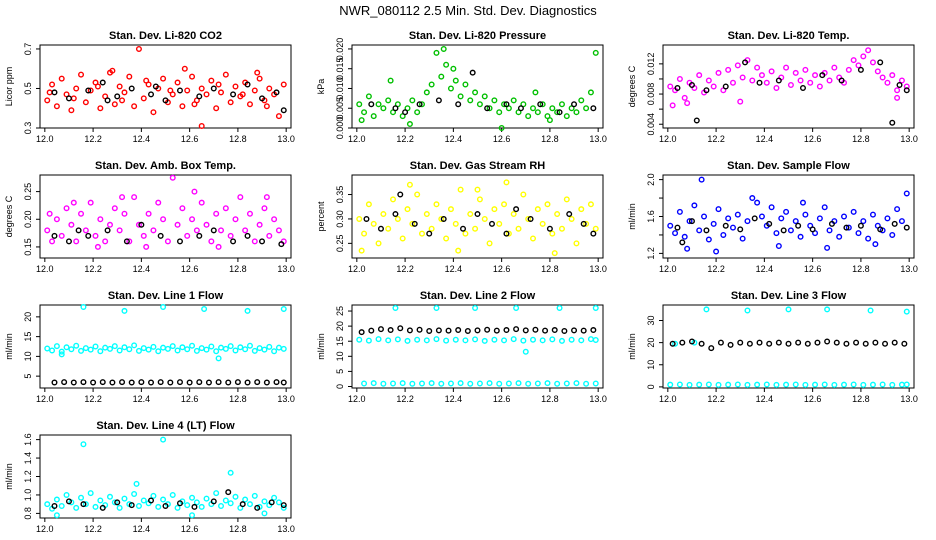  I want to click on y-axis-label: ml/min, so click(632, 216).